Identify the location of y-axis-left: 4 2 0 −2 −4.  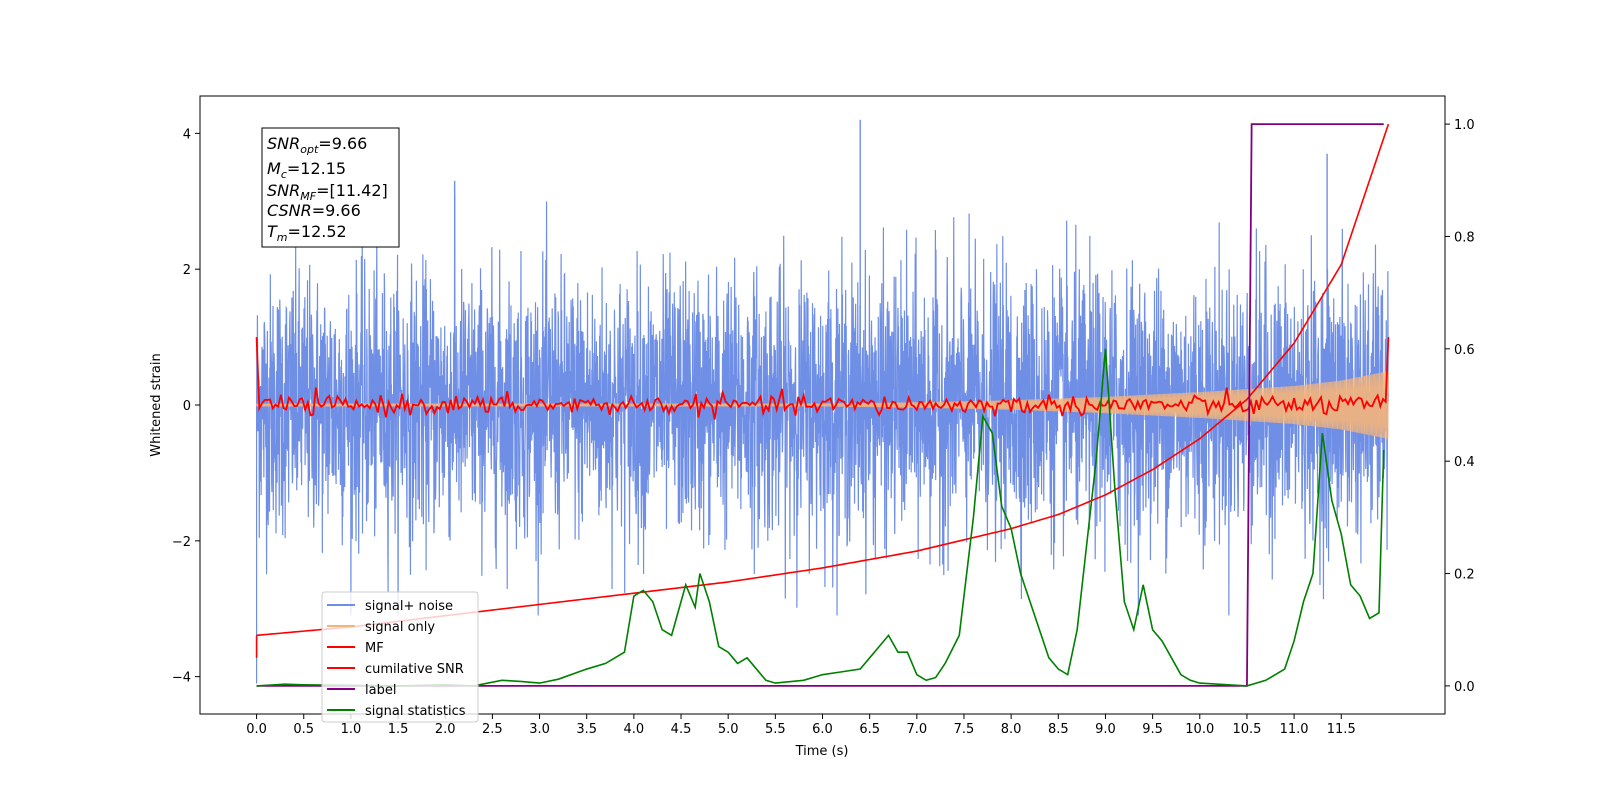
(186, 406).